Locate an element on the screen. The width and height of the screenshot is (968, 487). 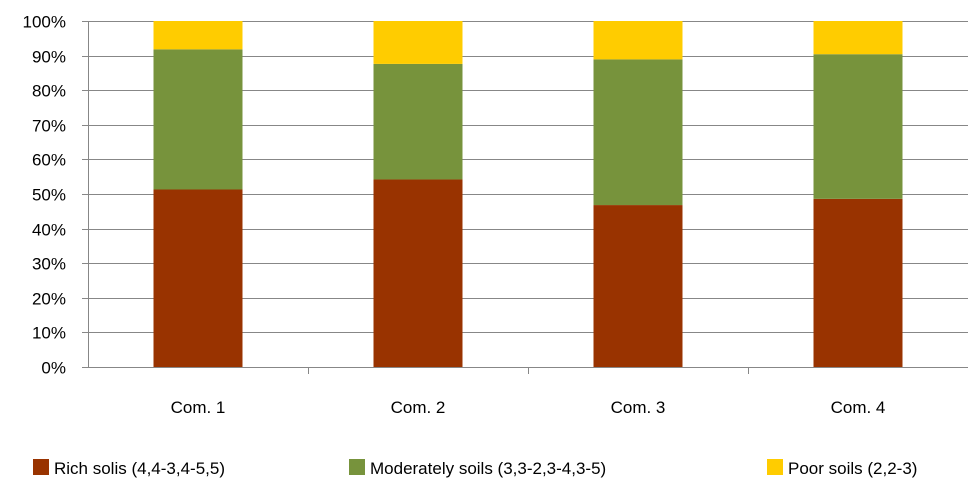
y-tick-label: 30% is located at coordinates (49, 264).